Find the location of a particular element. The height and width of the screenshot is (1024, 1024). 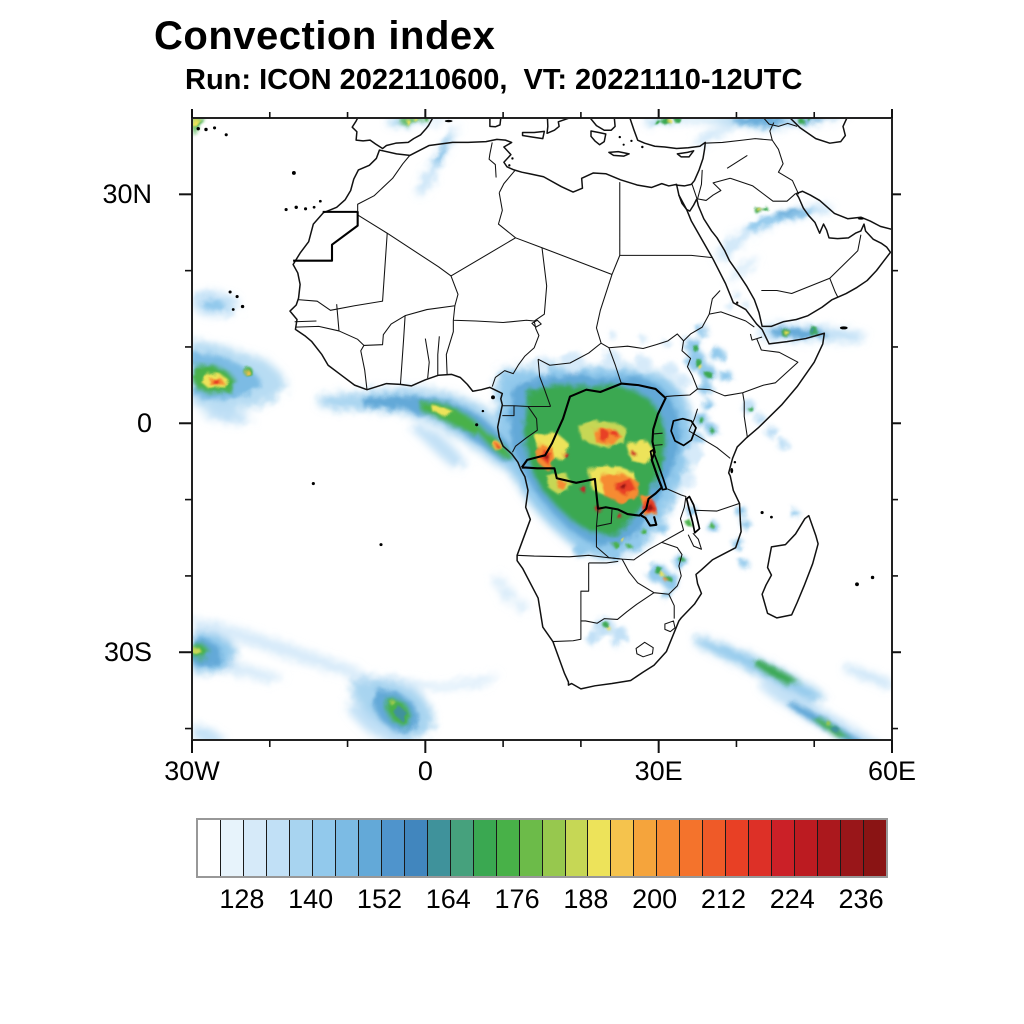

colorbar-tick-label: 236 is located at coordinates (861, 899).